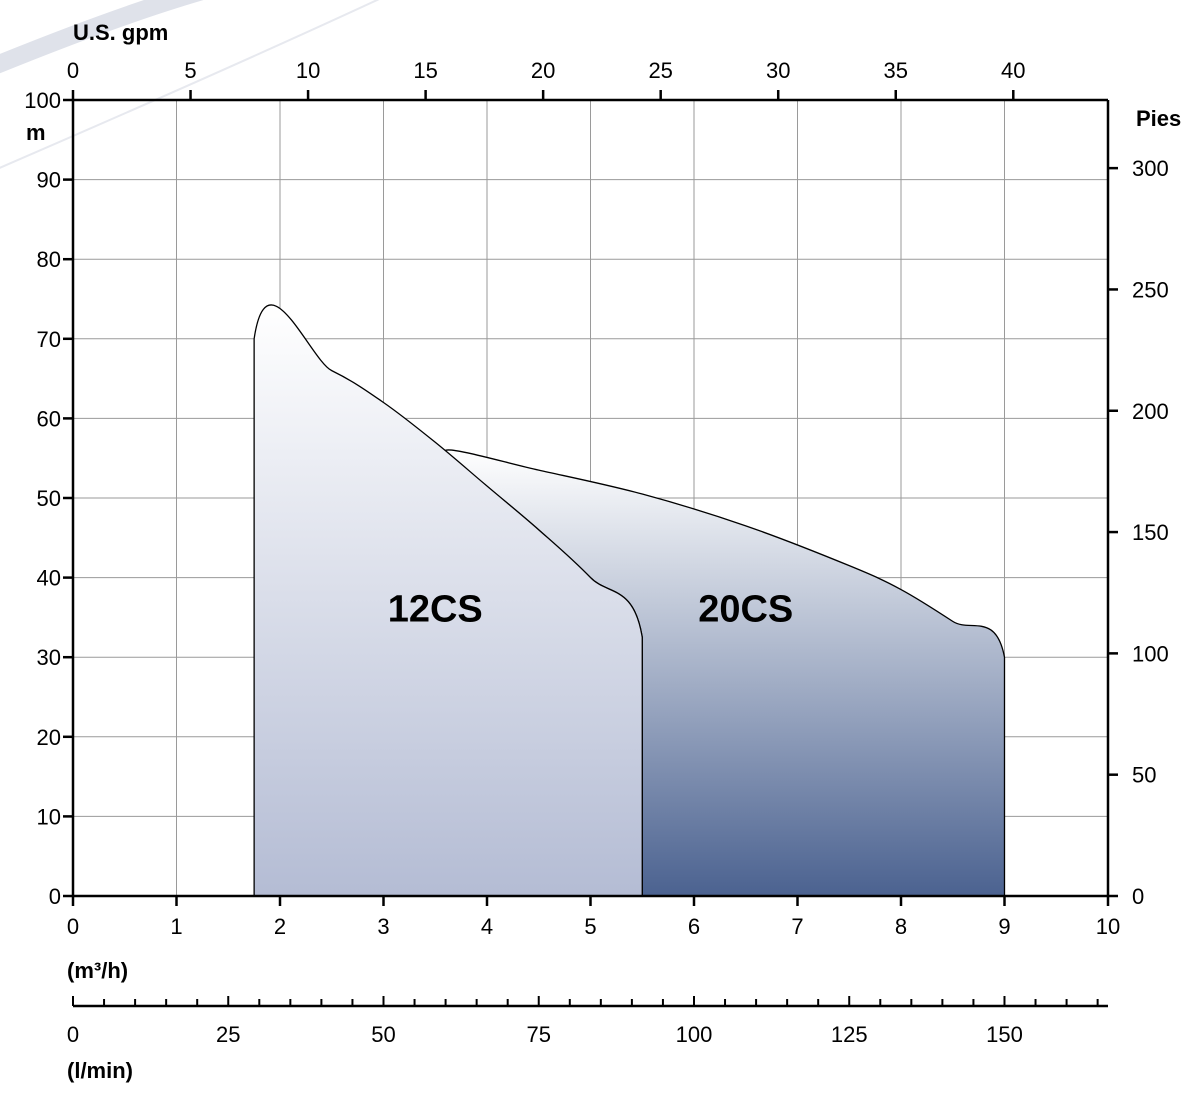 The width and height of the screenshot is (1204, 1093). I want to click on y-tick-label: 50, so click(49, 498).